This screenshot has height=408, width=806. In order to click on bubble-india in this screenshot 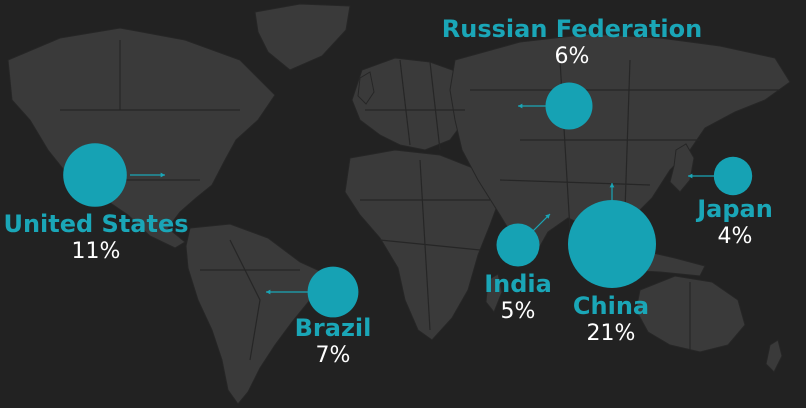, I will do `click(518, 245)`.